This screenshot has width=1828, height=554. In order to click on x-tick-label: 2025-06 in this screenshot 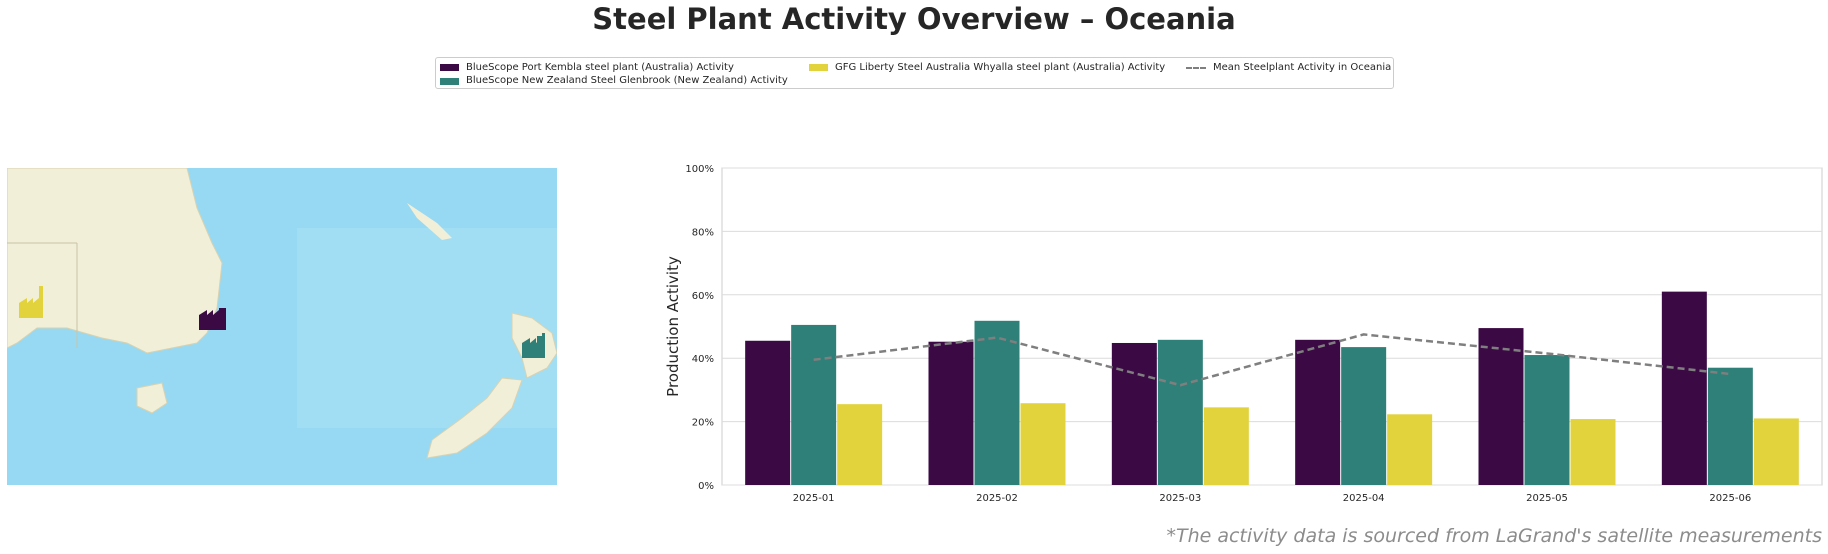, I will do `click(1730, 498)`.